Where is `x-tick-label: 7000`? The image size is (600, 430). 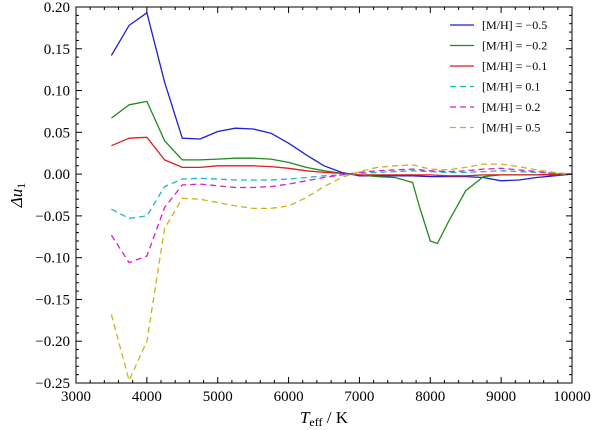 x-tick-label: 7000 is located at coordinates (359, 397).